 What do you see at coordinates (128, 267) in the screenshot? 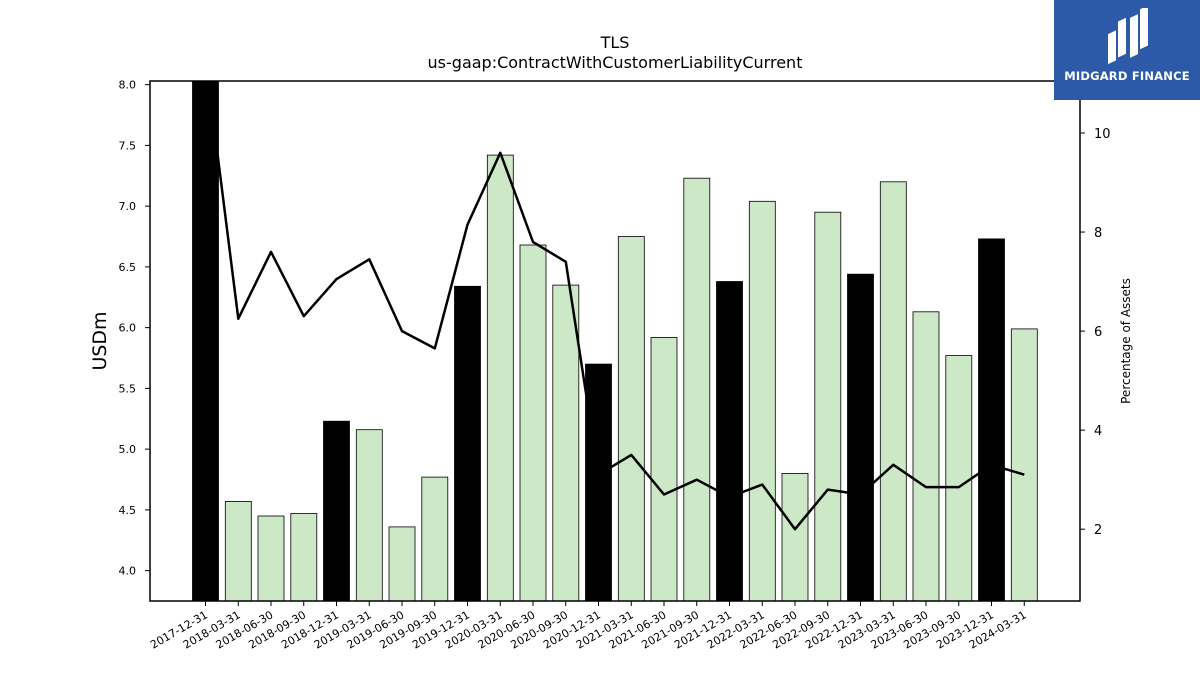
I see `y-tick-label: 6.5` at bounding box center [128, 267].